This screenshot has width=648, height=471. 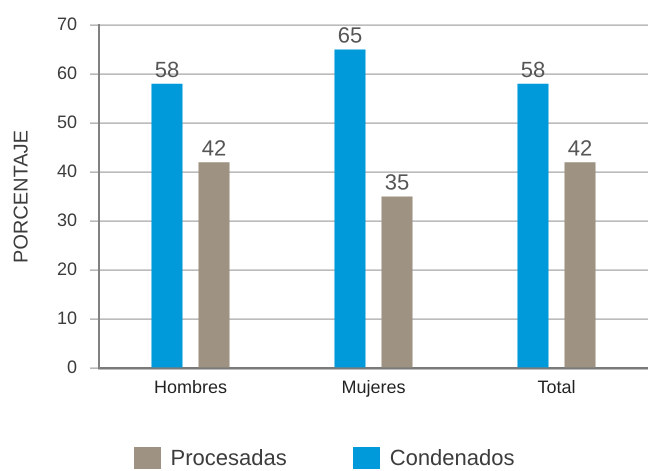 I want to click on x-tick-label: Mujeres, so click(x=373, y=386).